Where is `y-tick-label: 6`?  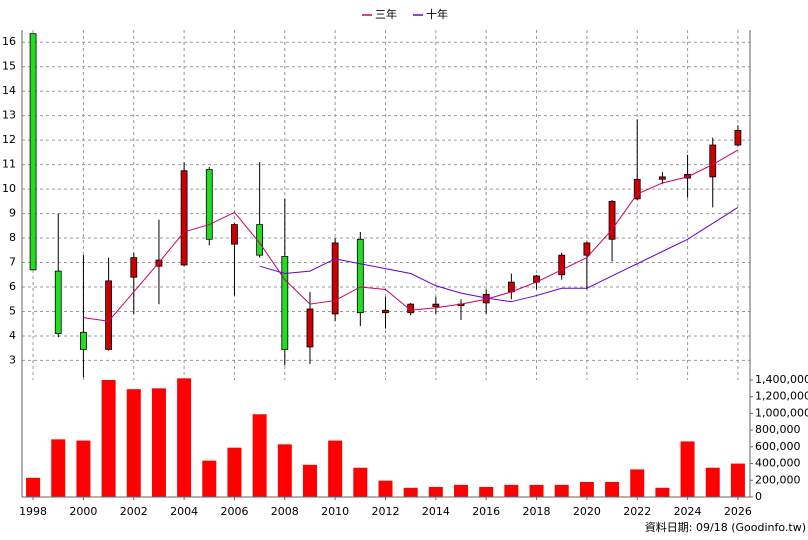
y-tick-label: 6 is located at coordinates (12, 286).